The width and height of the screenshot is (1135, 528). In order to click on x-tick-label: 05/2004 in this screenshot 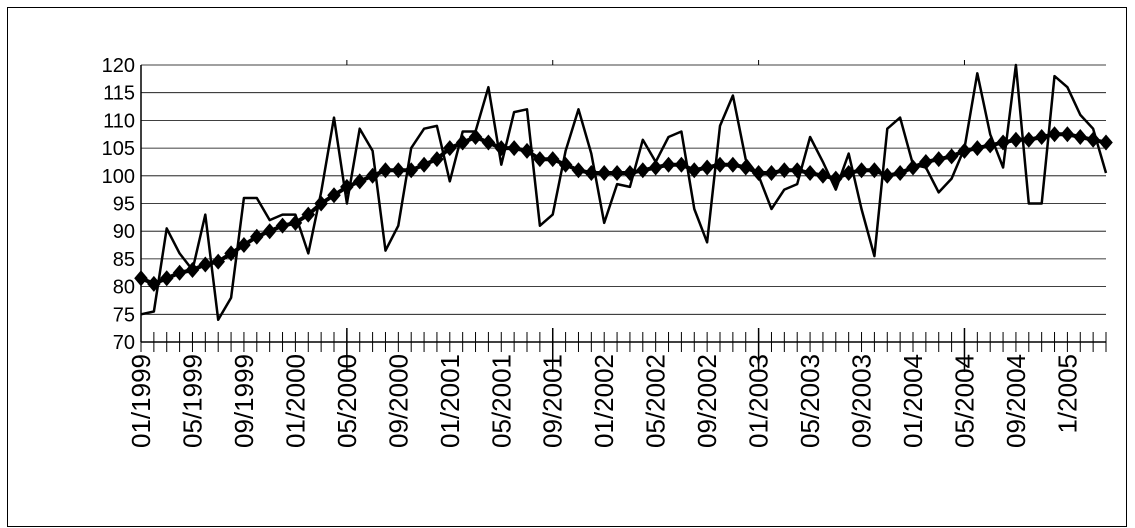, I will do `click(964, 401)`.